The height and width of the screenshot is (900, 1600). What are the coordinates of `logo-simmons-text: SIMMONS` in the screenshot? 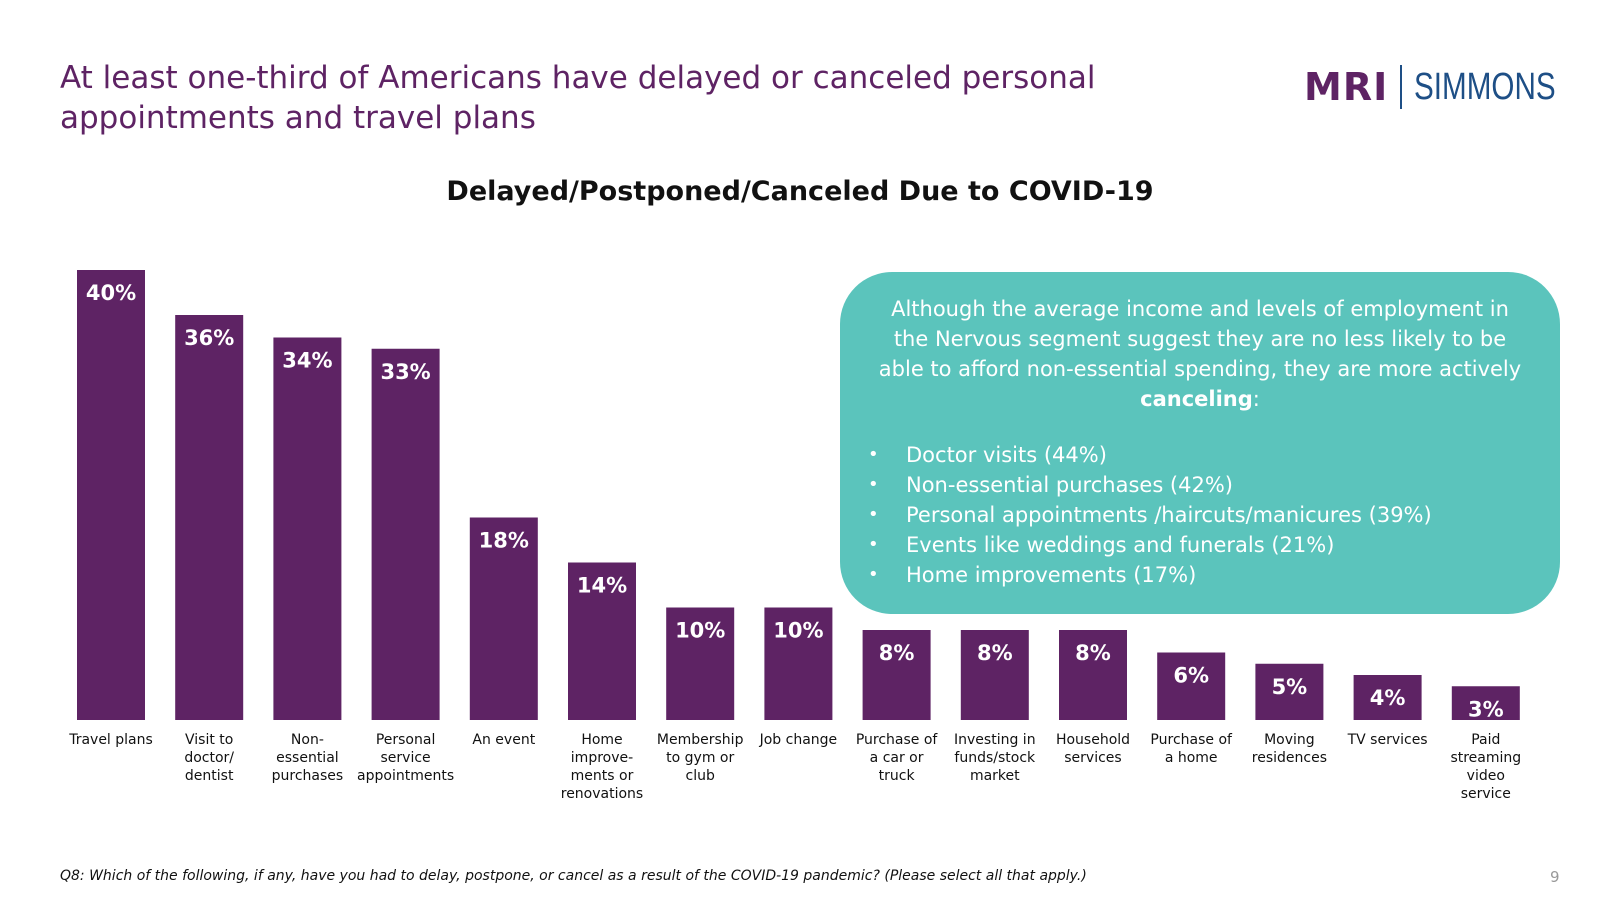 It's located at (1485, 86).